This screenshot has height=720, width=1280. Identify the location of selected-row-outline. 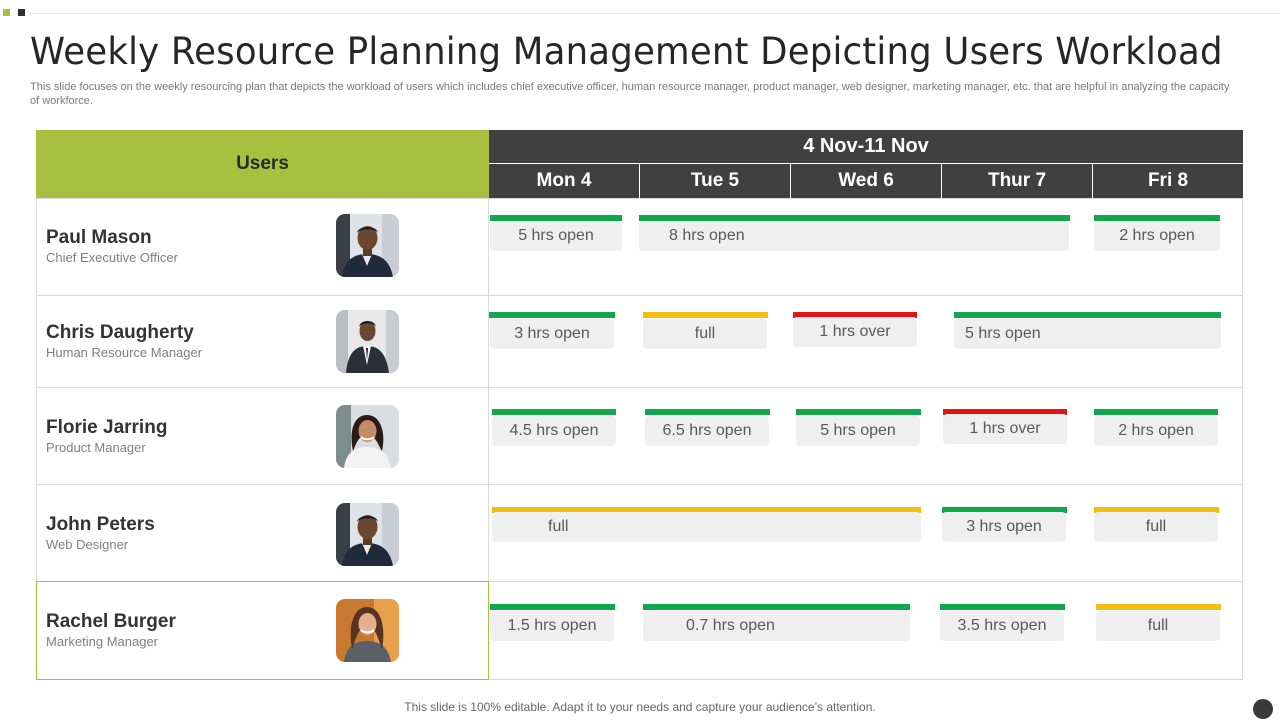
(262, 630).